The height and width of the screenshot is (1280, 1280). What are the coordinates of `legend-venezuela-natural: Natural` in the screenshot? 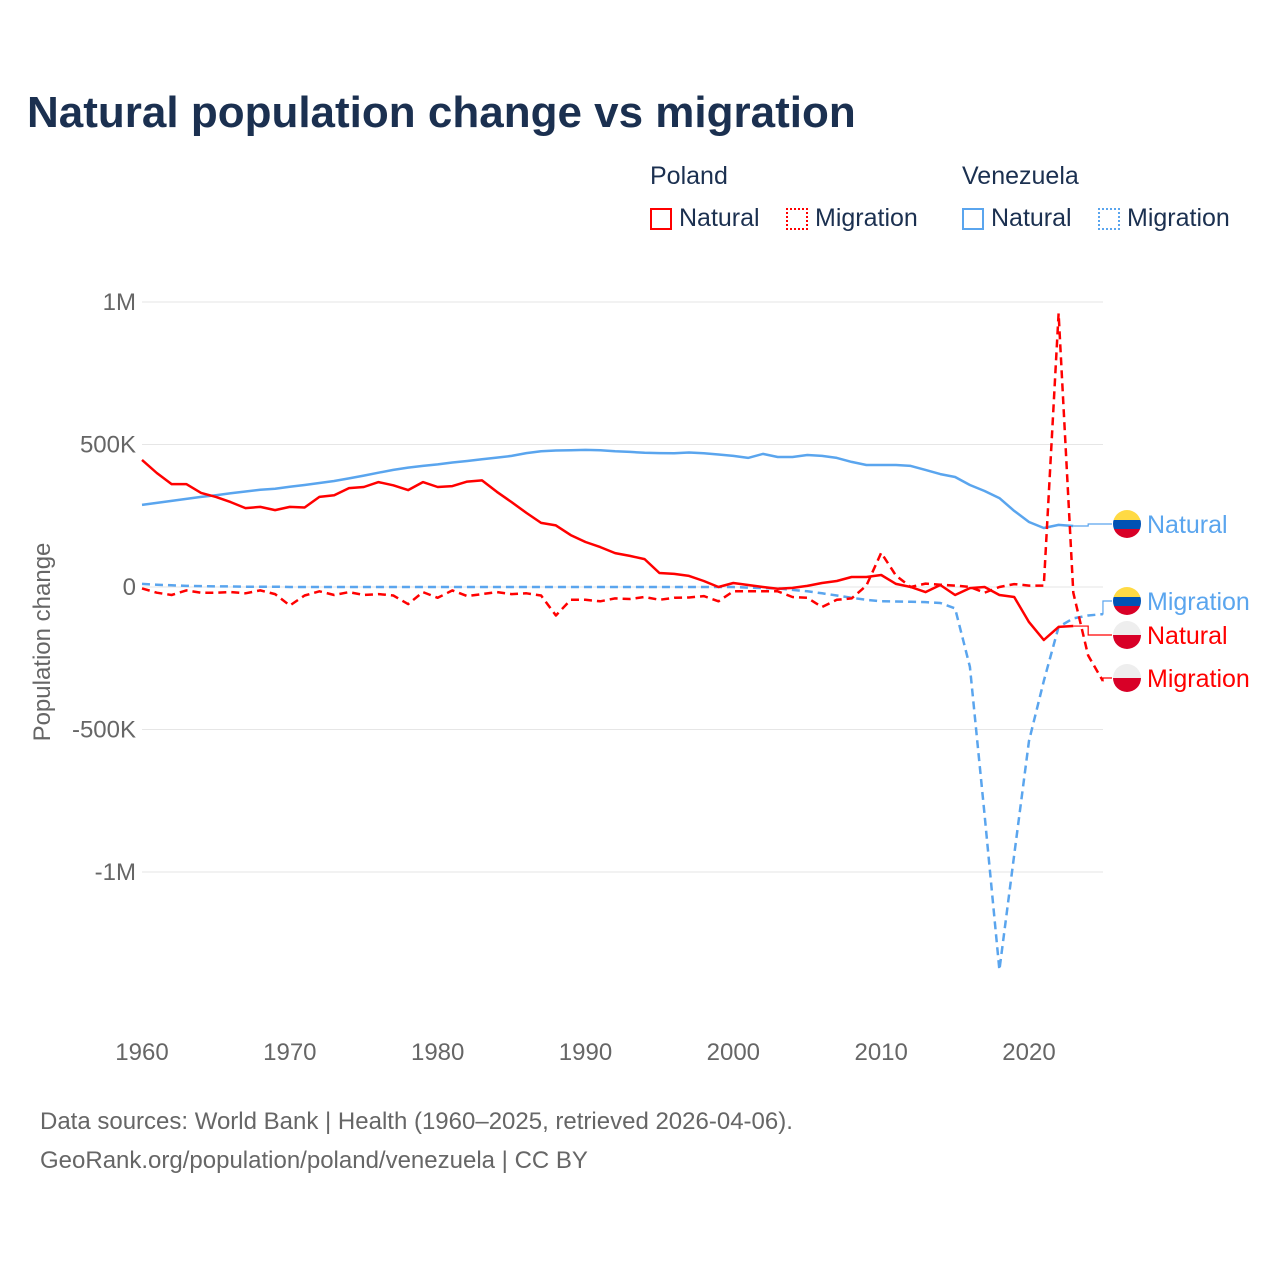 It's located at (1017, 218).